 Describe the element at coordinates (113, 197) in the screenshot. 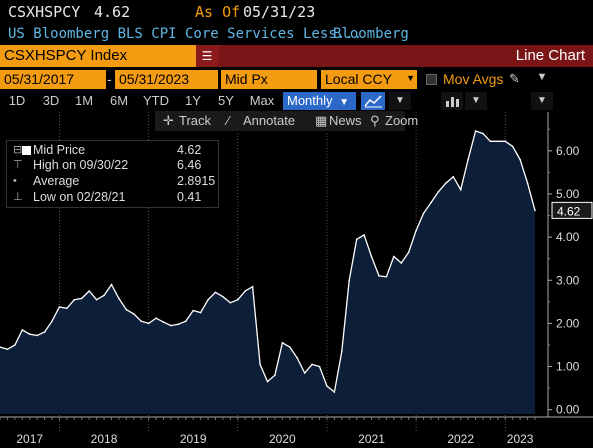

I see `legend-low: ⊥ Low on 02/28/21 0.41` at that location.